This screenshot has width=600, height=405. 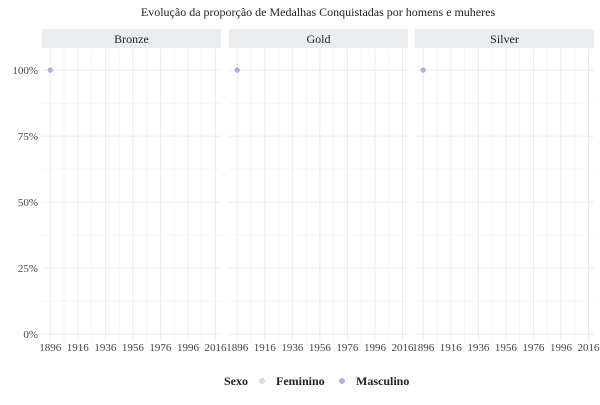 I want to click on legend-key-masculino, so click(x=342, y=381).